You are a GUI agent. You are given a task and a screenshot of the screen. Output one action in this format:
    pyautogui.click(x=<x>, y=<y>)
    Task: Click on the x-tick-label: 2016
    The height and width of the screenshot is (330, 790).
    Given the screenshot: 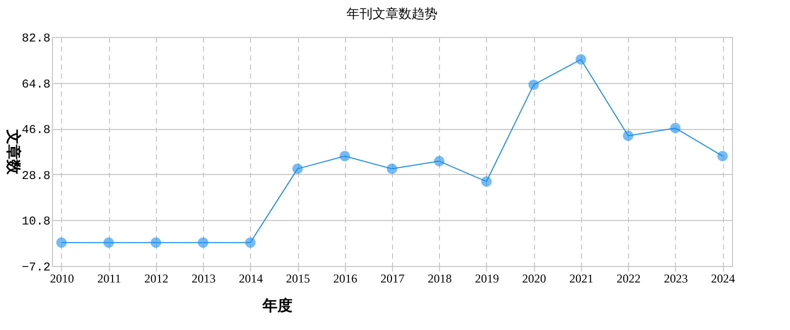 What is the action you would take?
    pyautogui.click(x=345, y=279)
    